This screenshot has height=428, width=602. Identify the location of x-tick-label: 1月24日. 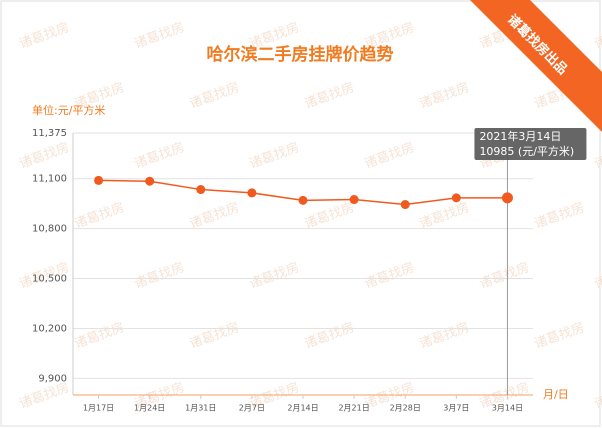
(149, 408).